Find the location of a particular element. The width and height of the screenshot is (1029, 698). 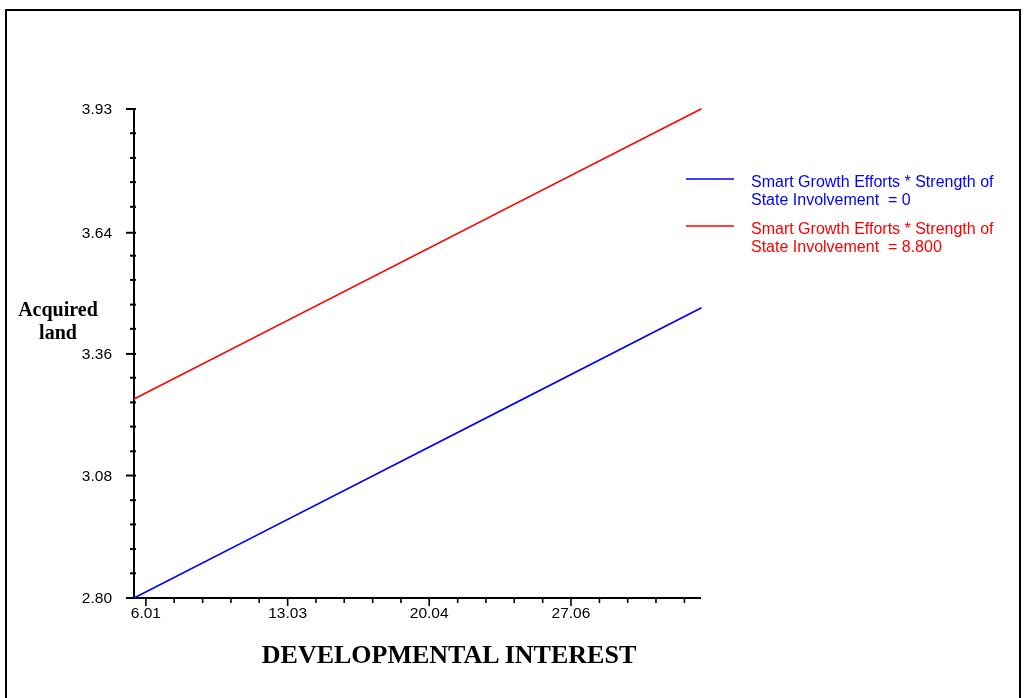

legend-label: Smart Growth Efforts * Strength of State Involvement = 8.800 is located at coordinates (873, 237).